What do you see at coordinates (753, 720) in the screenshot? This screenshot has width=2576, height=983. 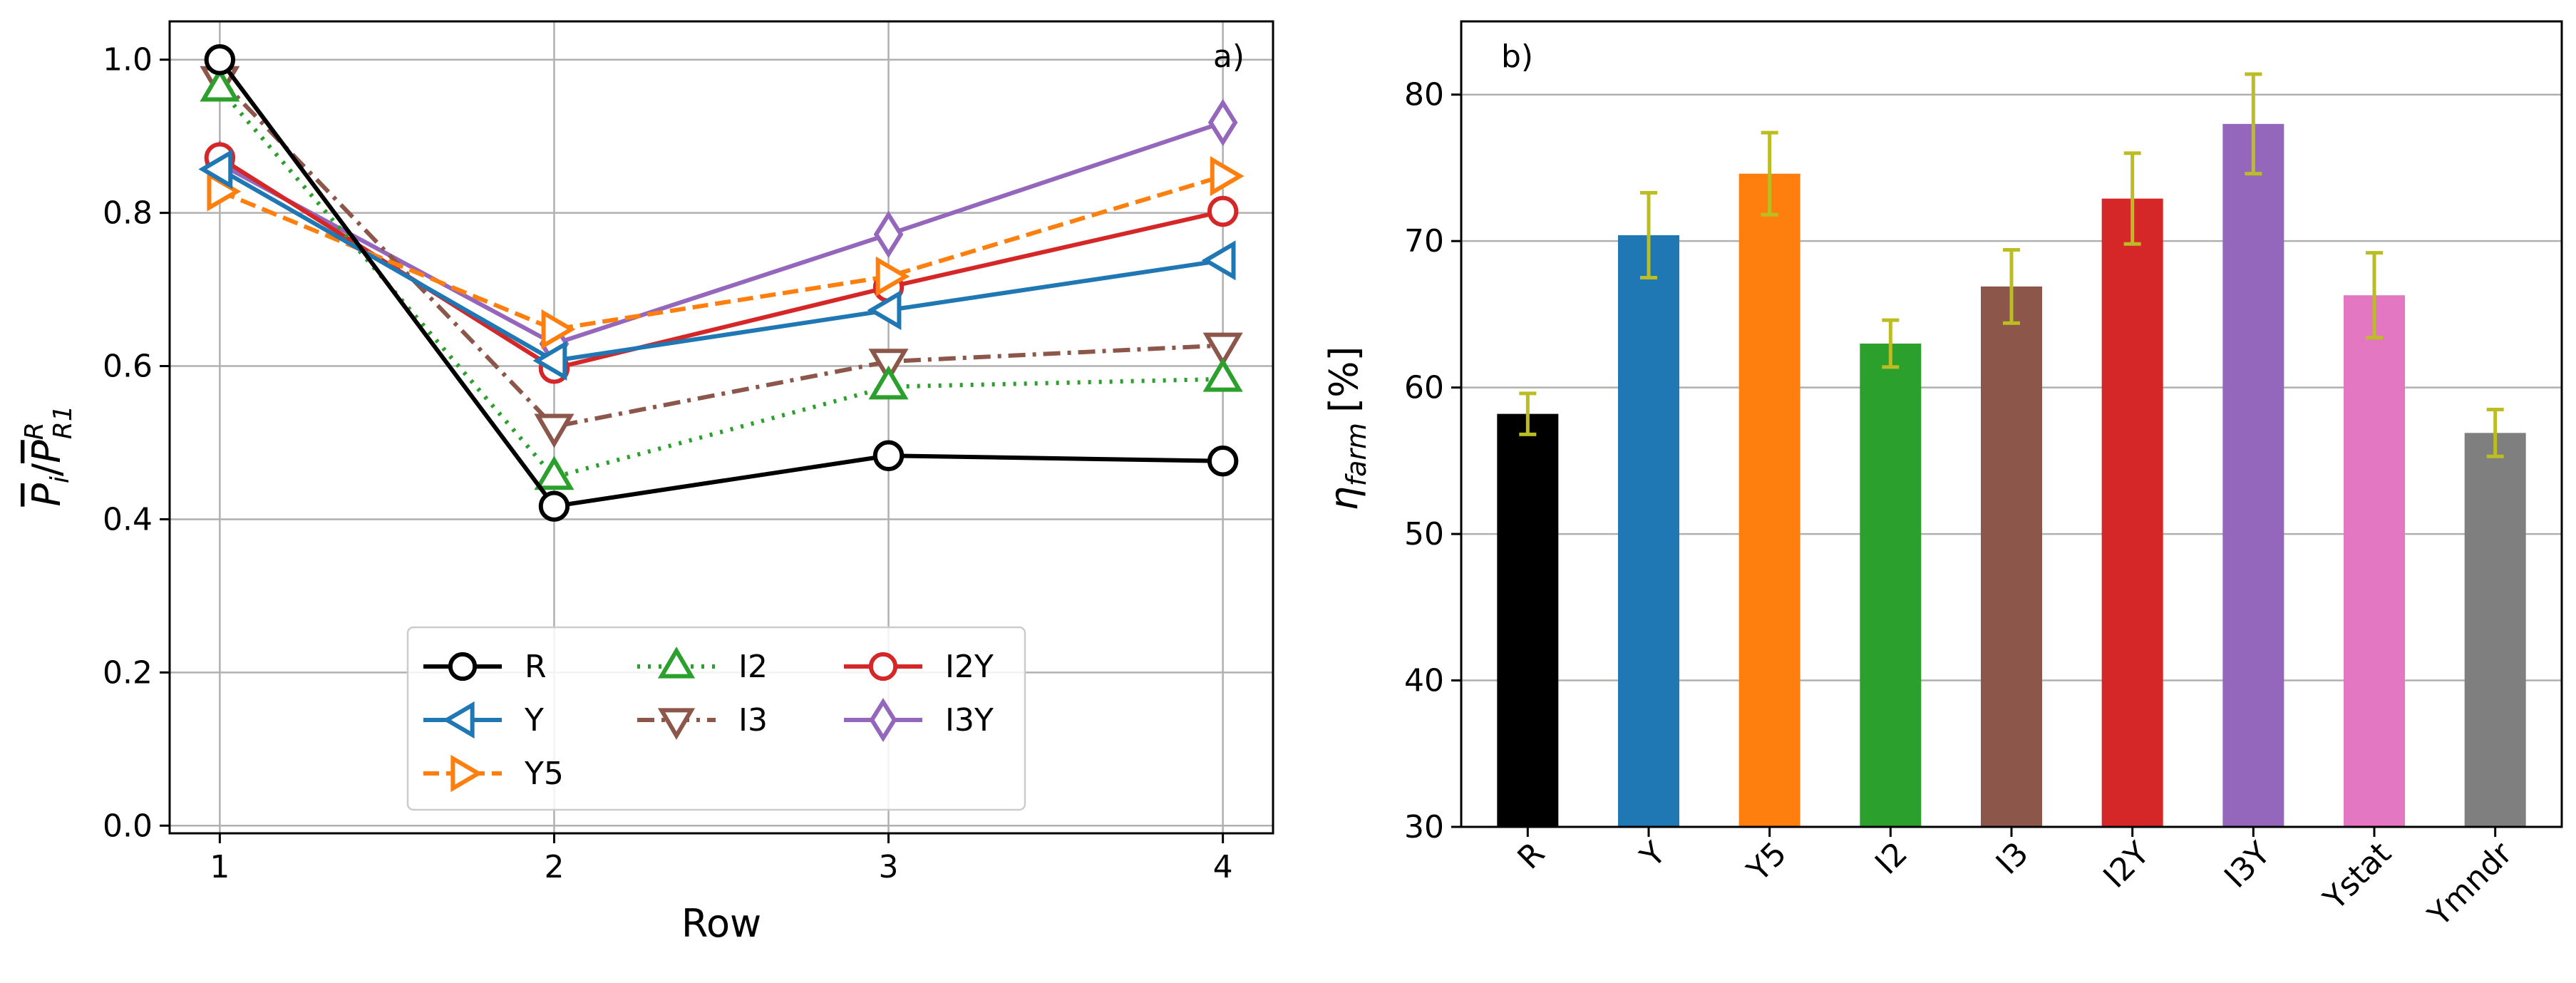 I see `legend-label: I3` at bounding box center [753, 720].